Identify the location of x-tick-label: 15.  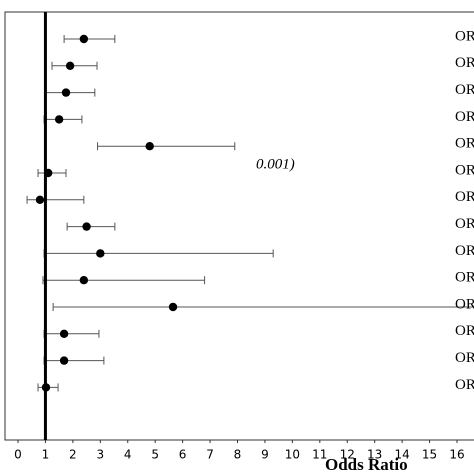
(429, 455).